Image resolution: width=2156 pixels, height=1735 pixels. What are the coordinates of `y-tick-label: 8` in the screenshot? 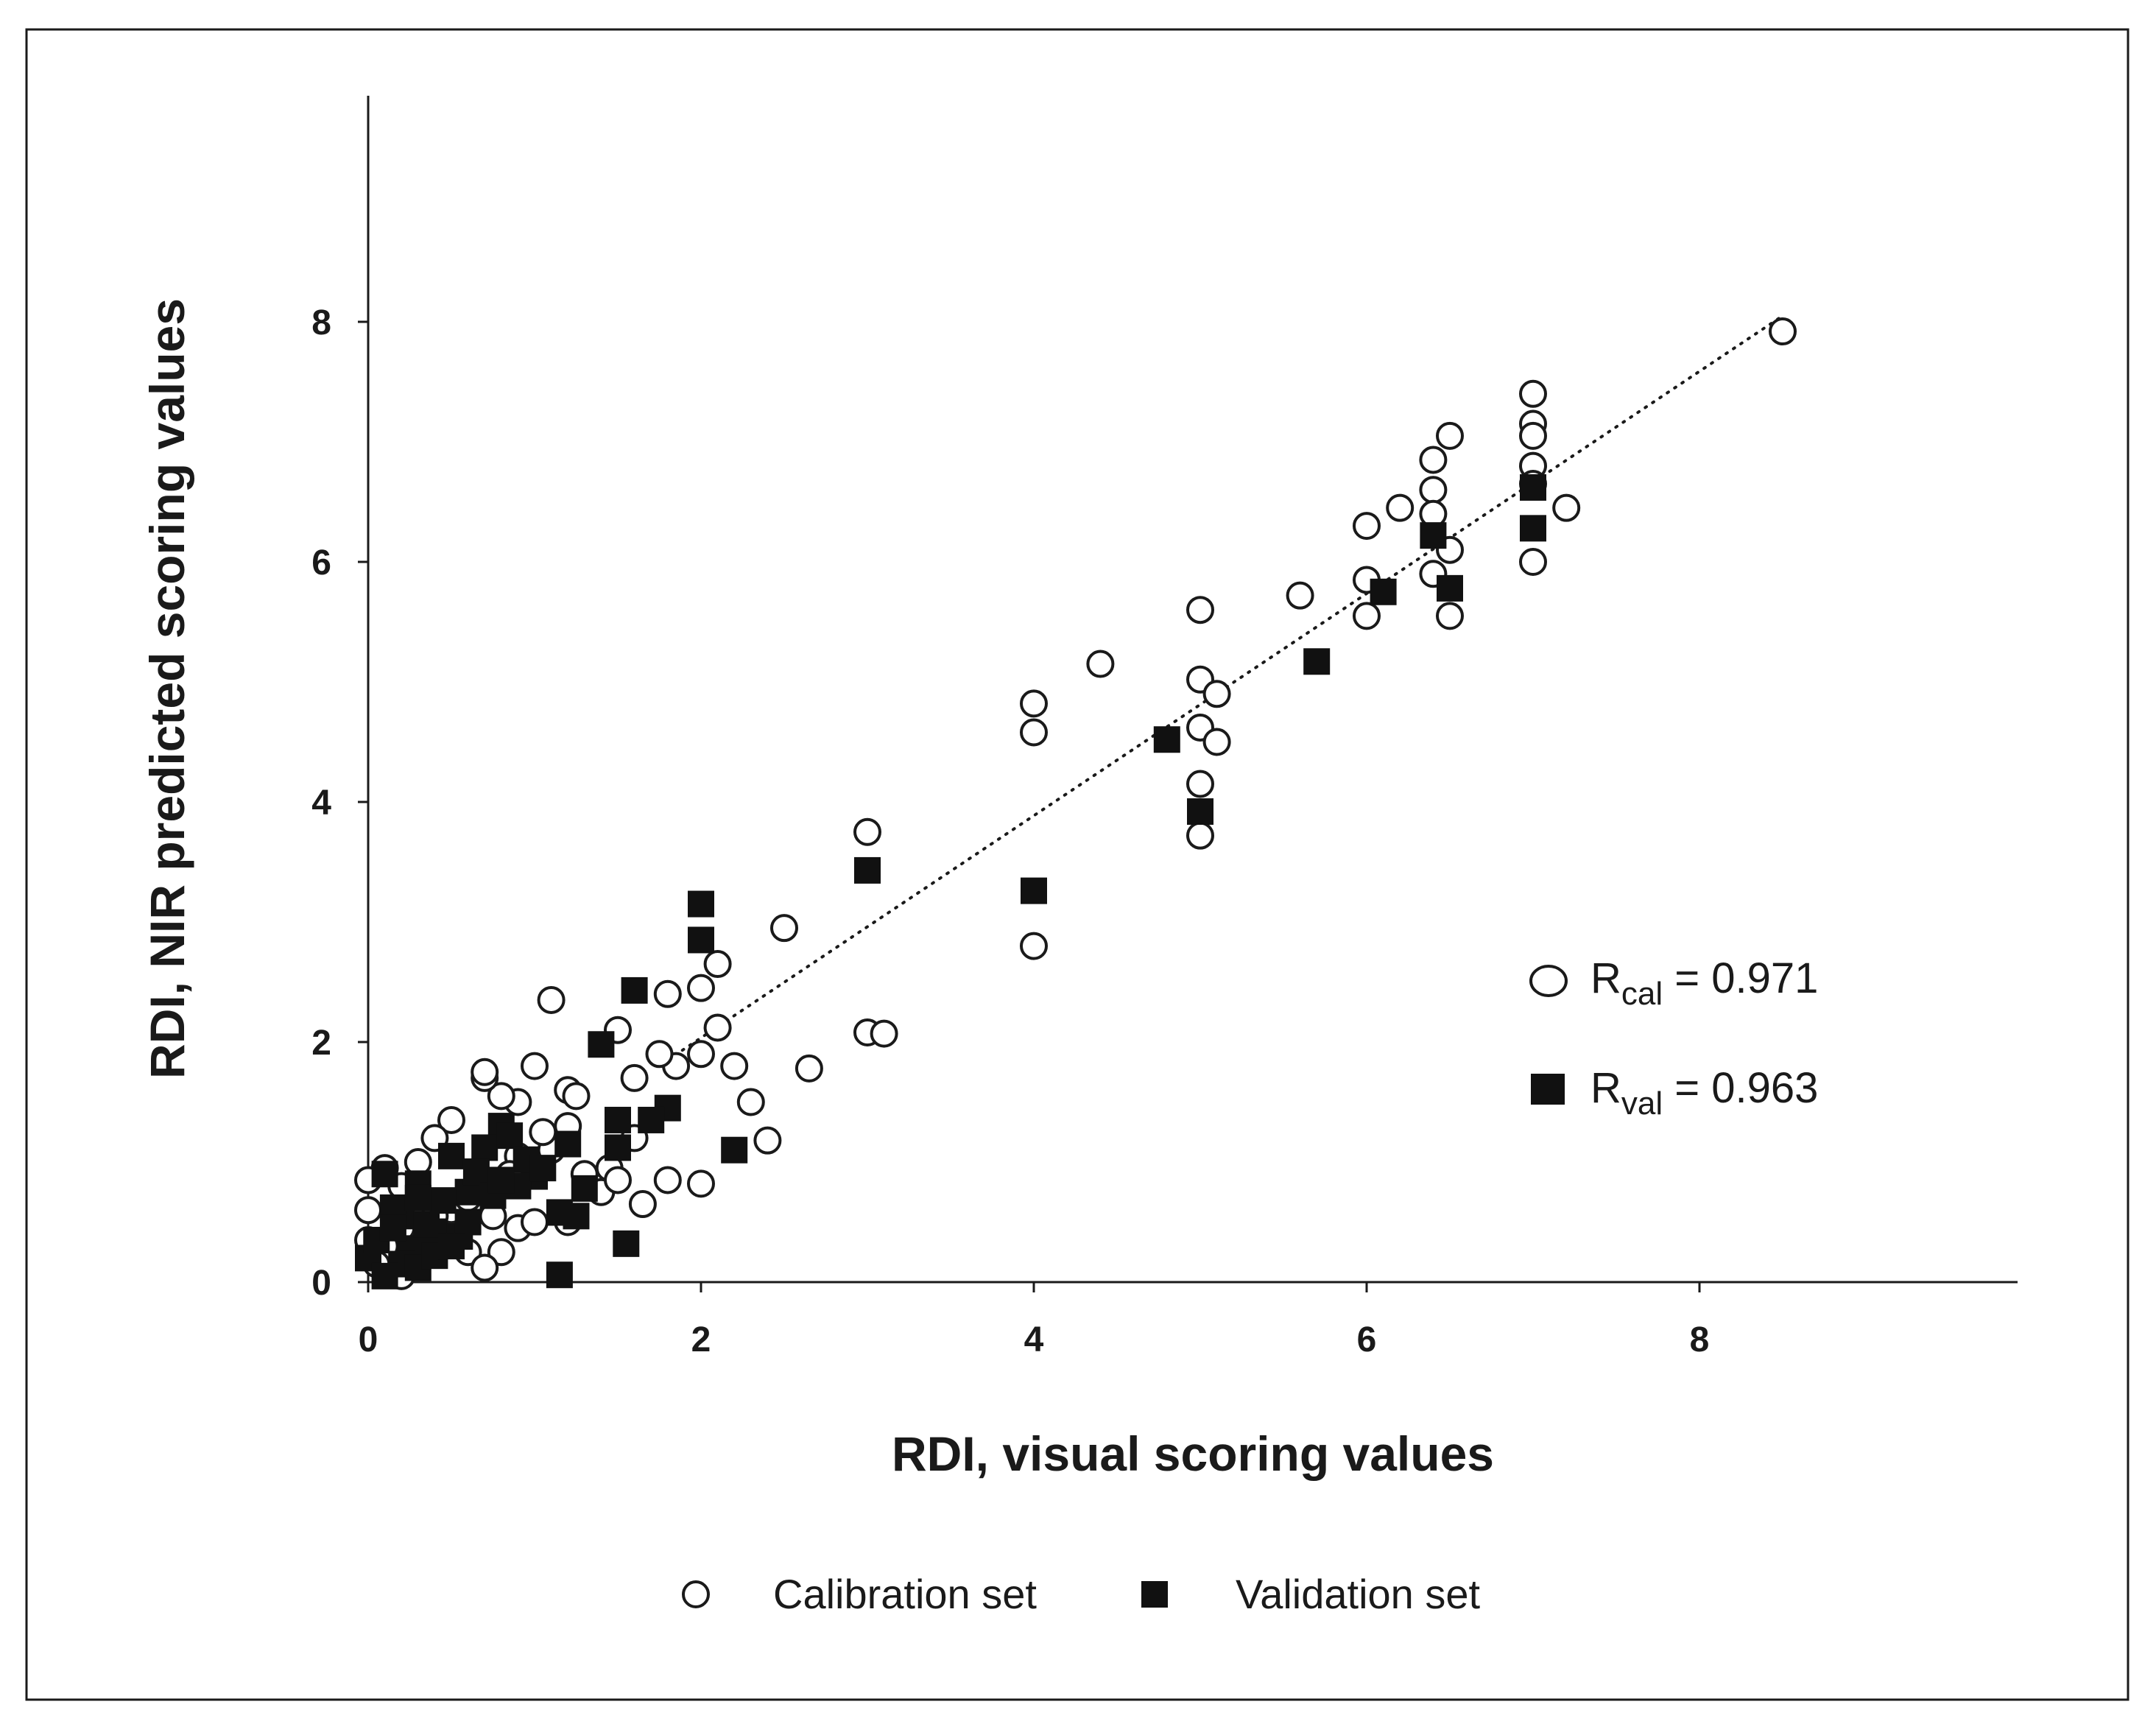 It's located at (321, 322).